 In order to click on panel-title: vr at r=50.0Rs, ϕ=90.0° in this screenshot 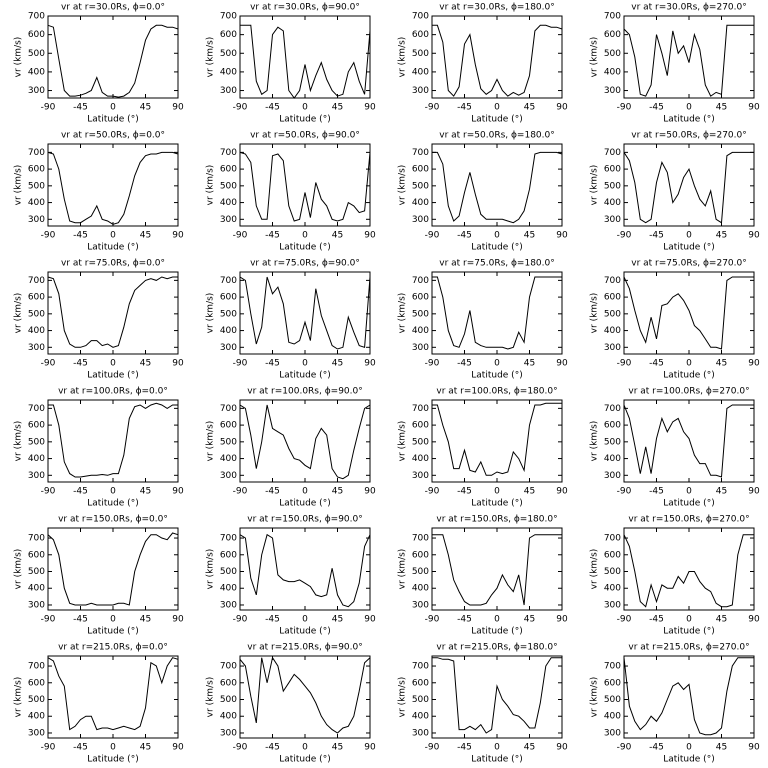, I will do `click(305, 136)`.